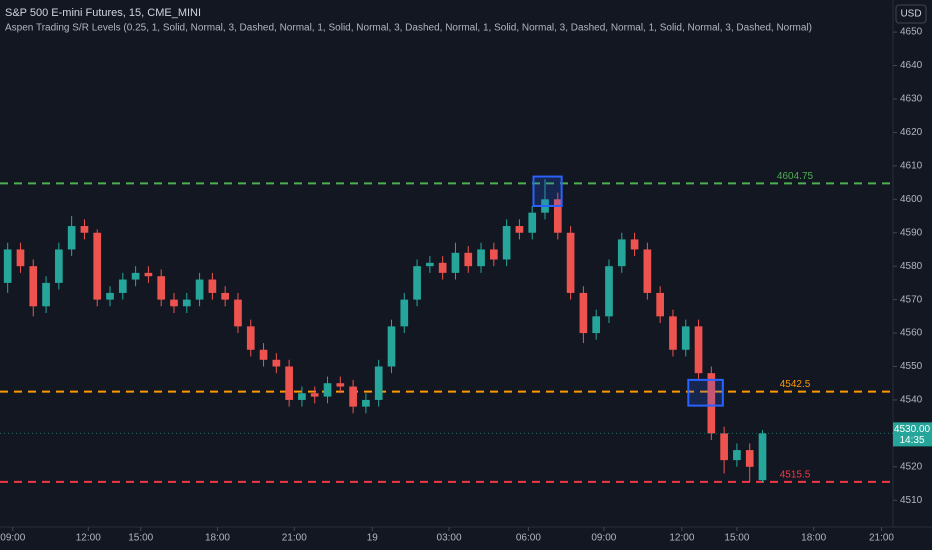  I want to click on sr-level-label: 4542.5, so click(795, 384).